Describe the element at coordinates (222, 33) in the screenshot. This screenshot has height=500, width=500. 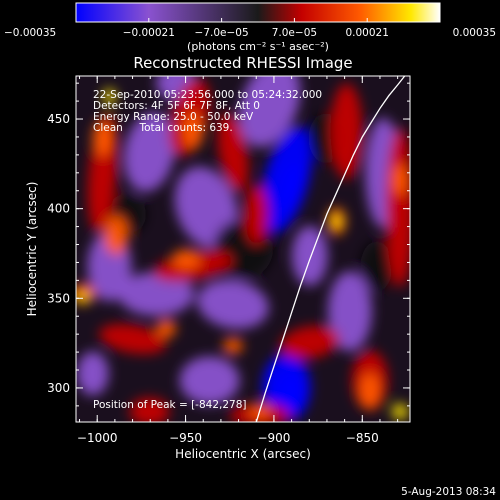
I see `colorbar-tick-label: −7.0e−05` at that location.